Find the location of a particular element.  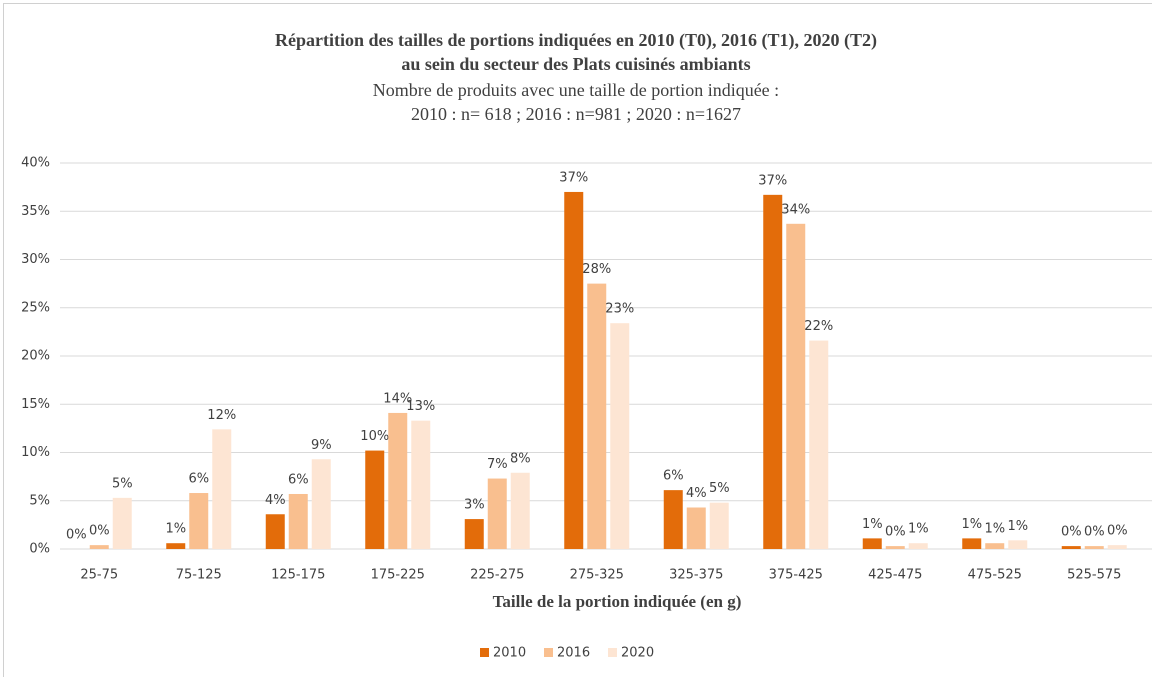

x-tick-label: 75-125 is located at coordinates (199, 575).